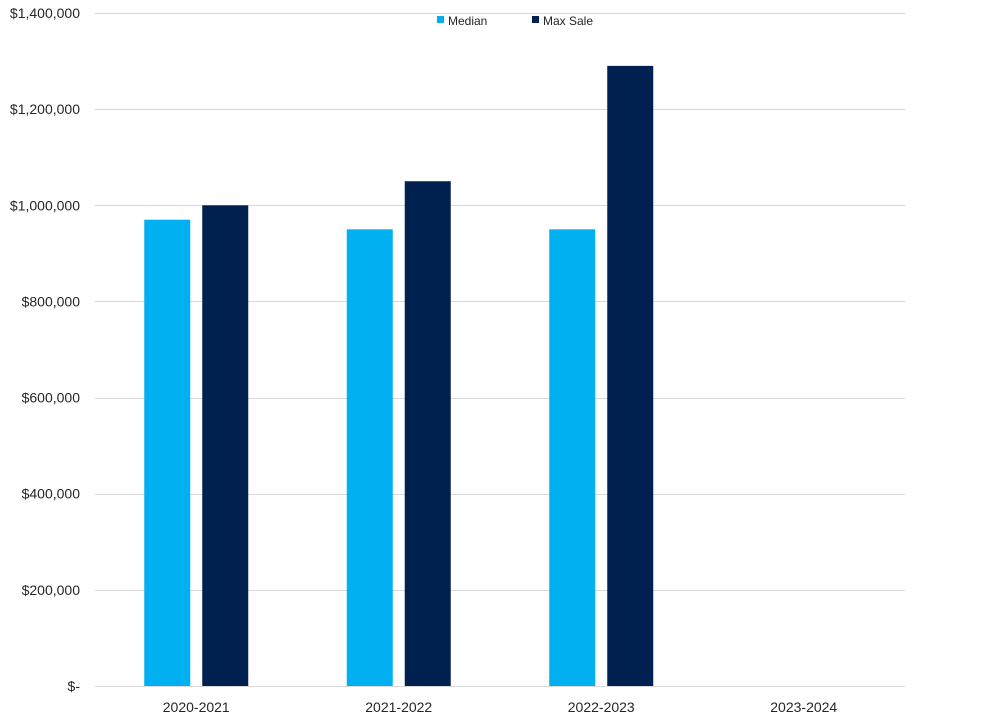 The image size is (982, 724). Describe the element at coordinates (515, 21) in the screenshot. I see `legend: Median Max Sale` at that location.